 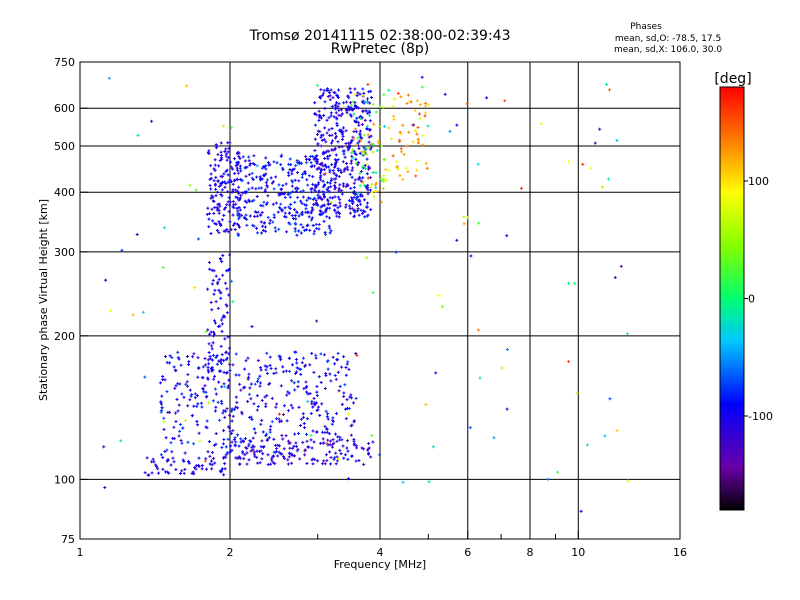 What do you see at coordinates (668, 50) in the screenshot?
I see `phases-line-x: mean, sd,X: 106.0, 30.0` at bounding box center [668, 50].